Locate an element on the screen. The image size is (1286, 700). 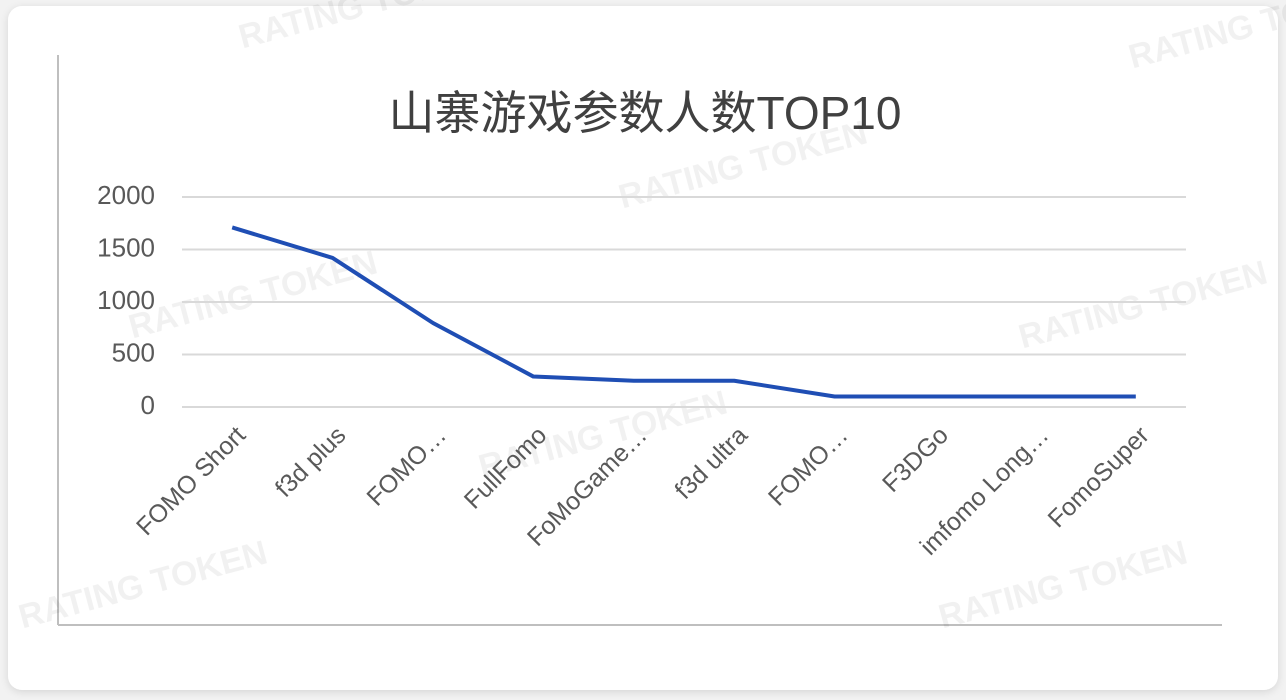
chart-title: 山寨游戏参数人数TOP10 is located at coordinates (645, 113).